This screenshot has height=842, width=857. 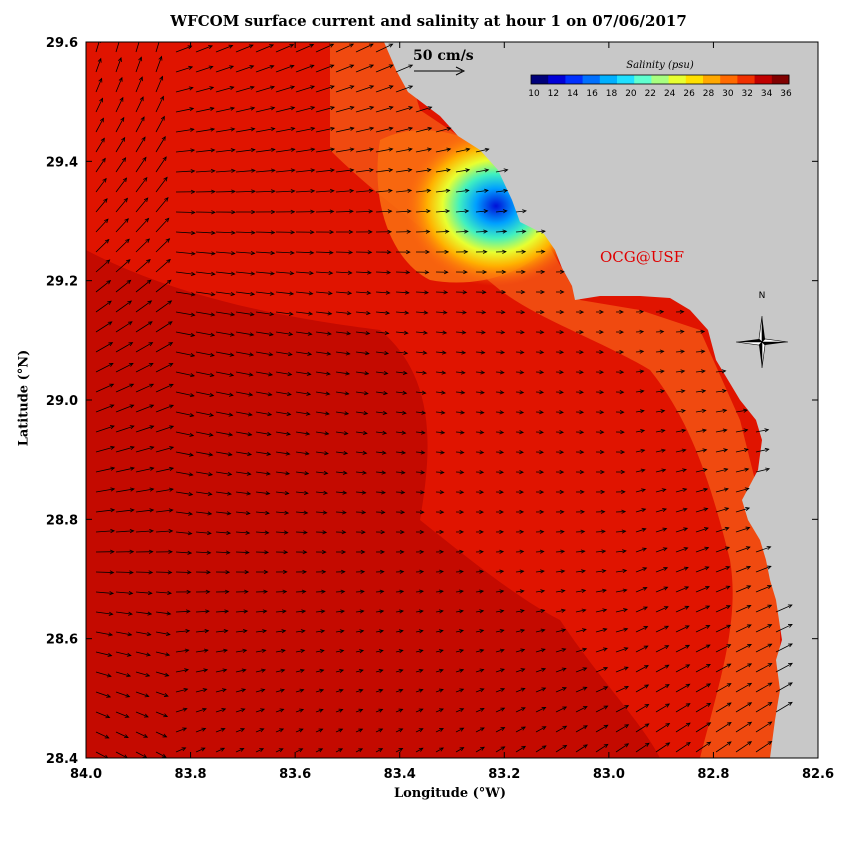 What do you see at coordinates (786, 94) in the screenshot?
I see `colorbar-tick-label: 36` at bounding box center [786, 94].